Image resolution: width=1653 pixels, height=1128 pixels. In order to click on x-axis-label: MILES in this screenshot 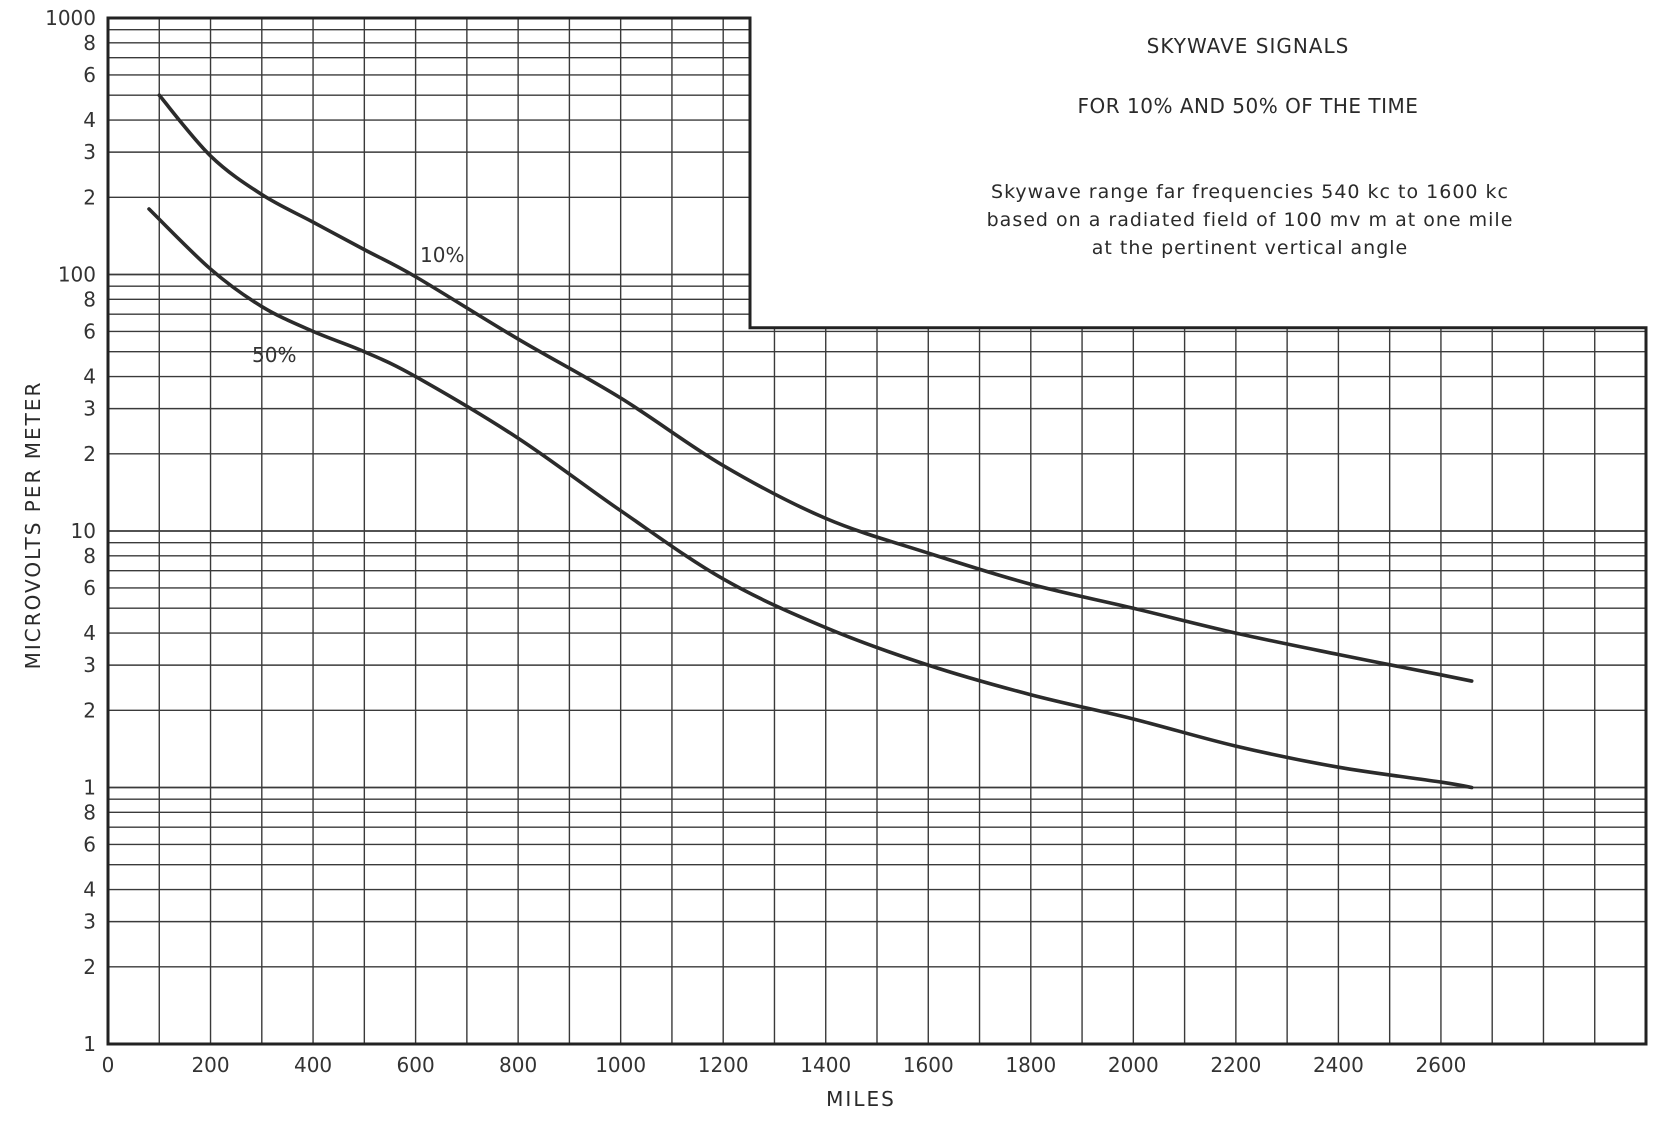, I will do `click(861, 1099)`.